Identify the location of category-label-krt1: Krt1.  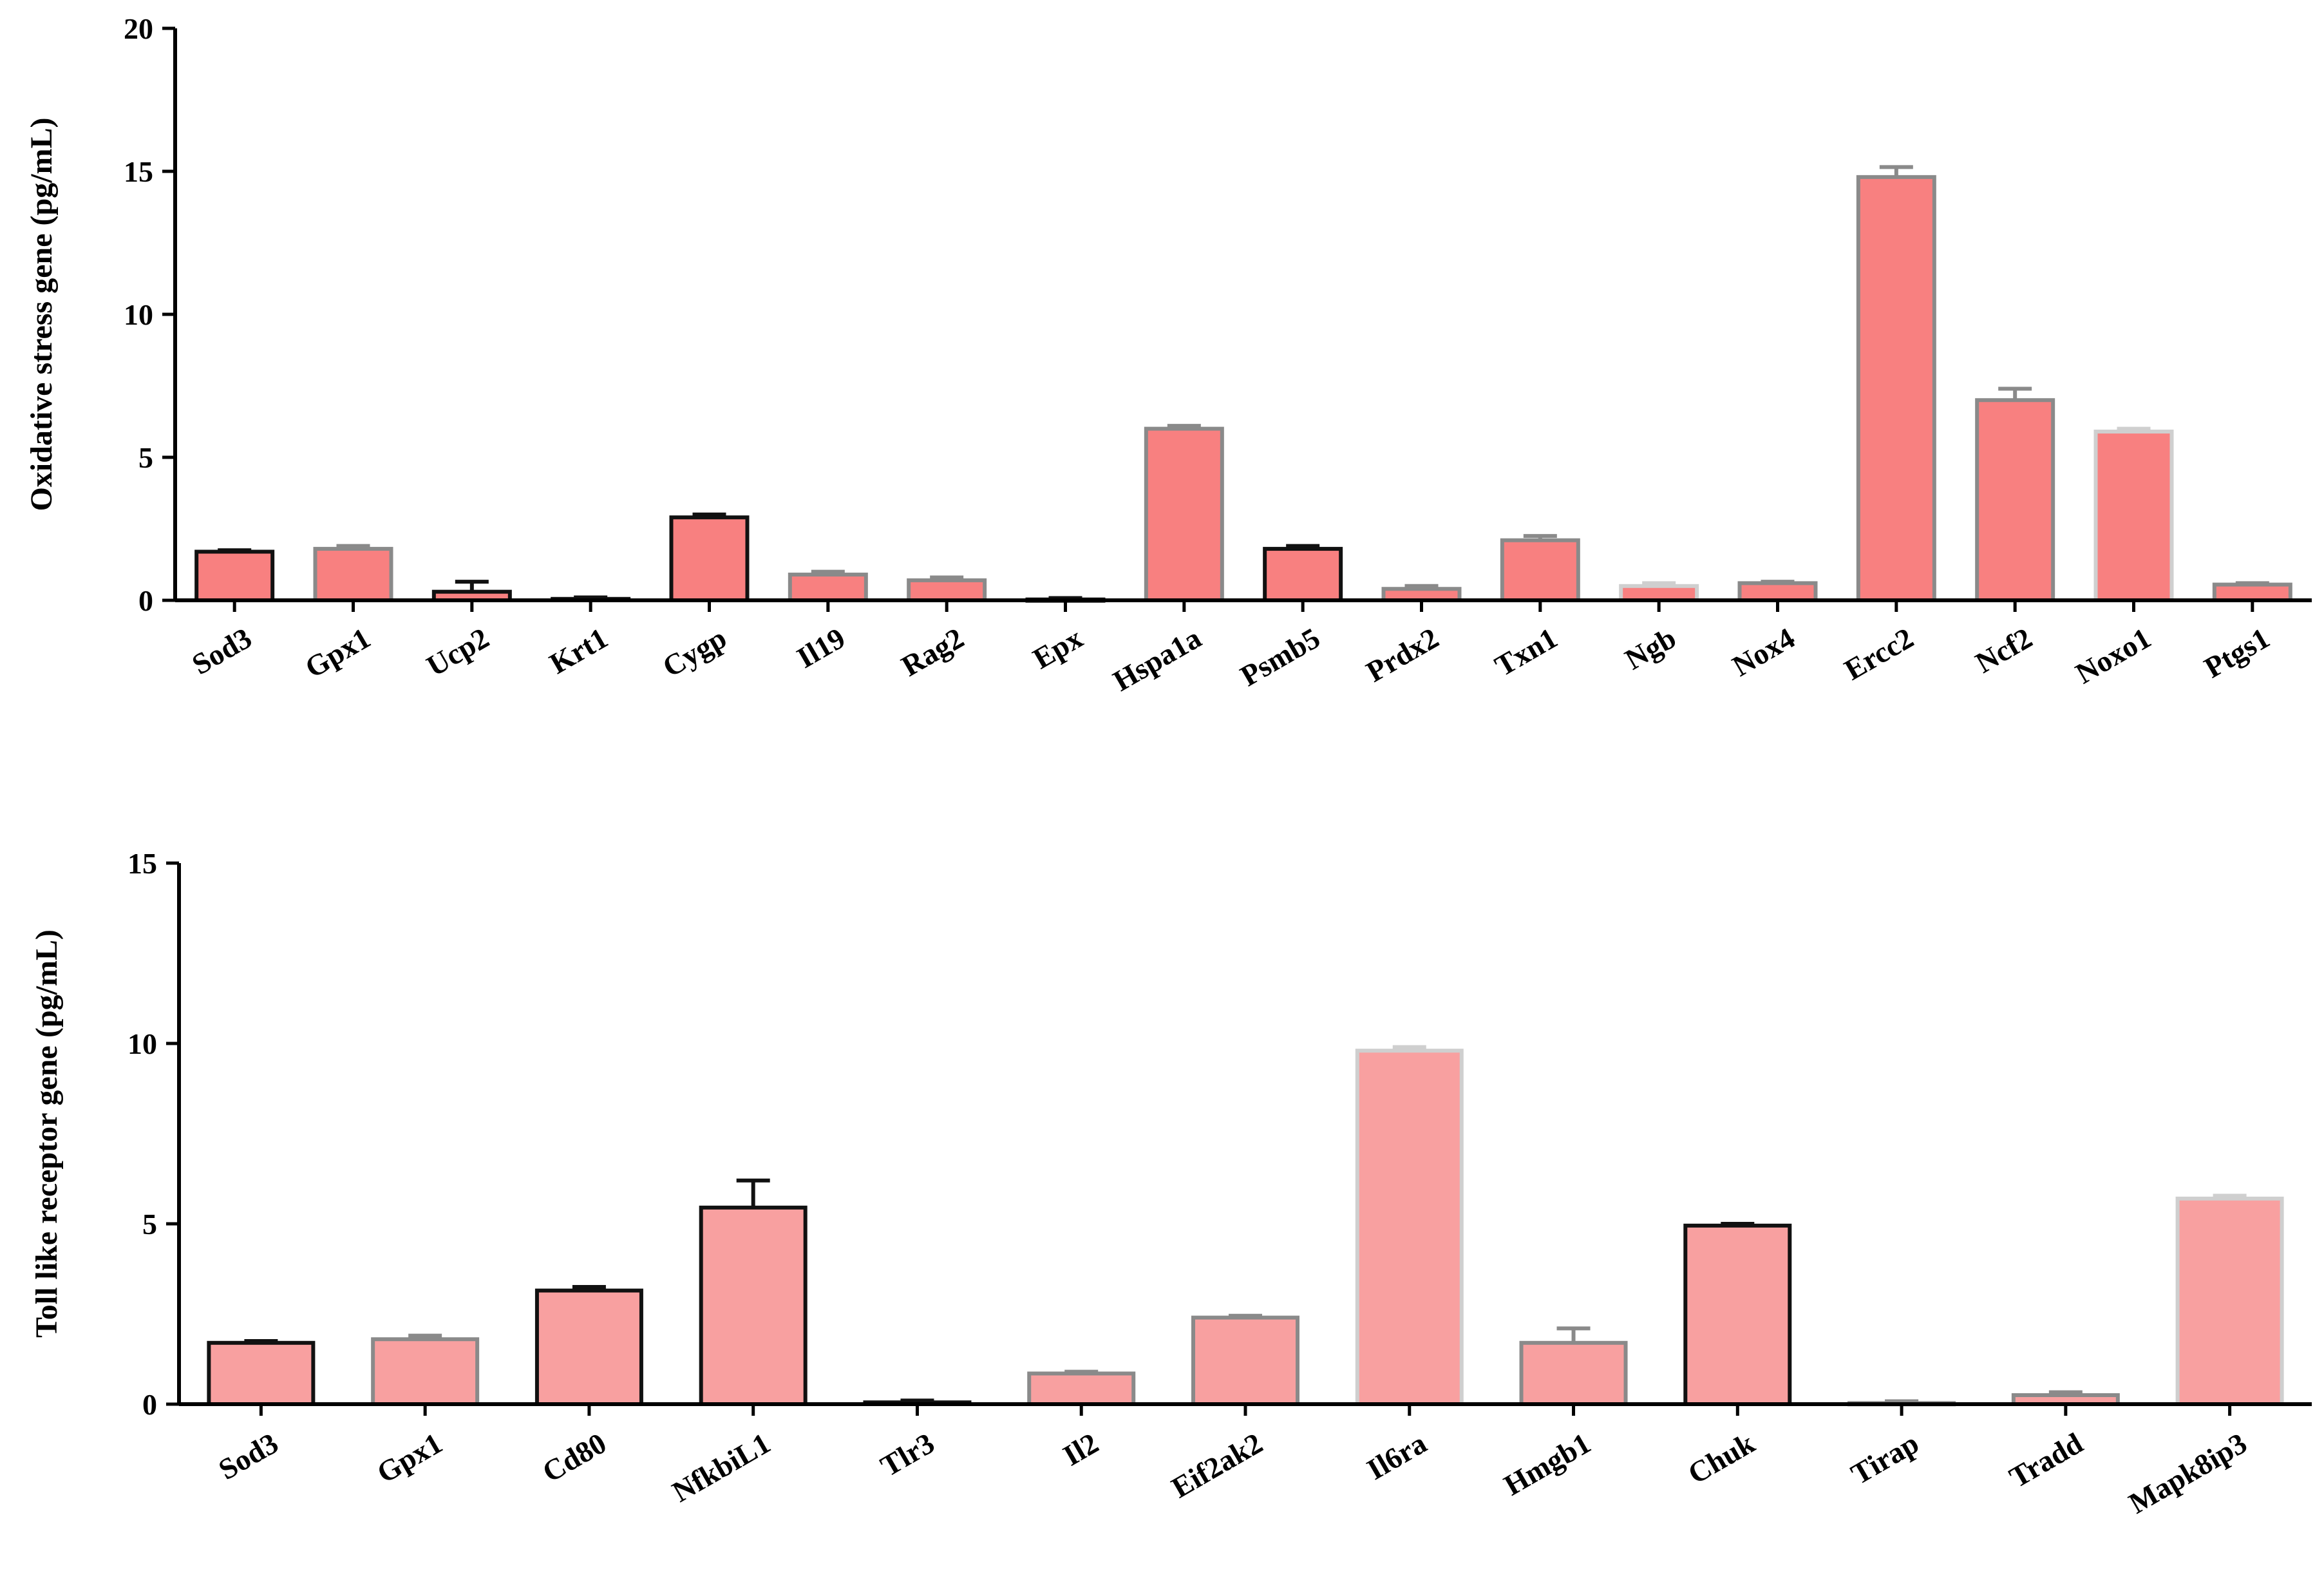
(578, 651).